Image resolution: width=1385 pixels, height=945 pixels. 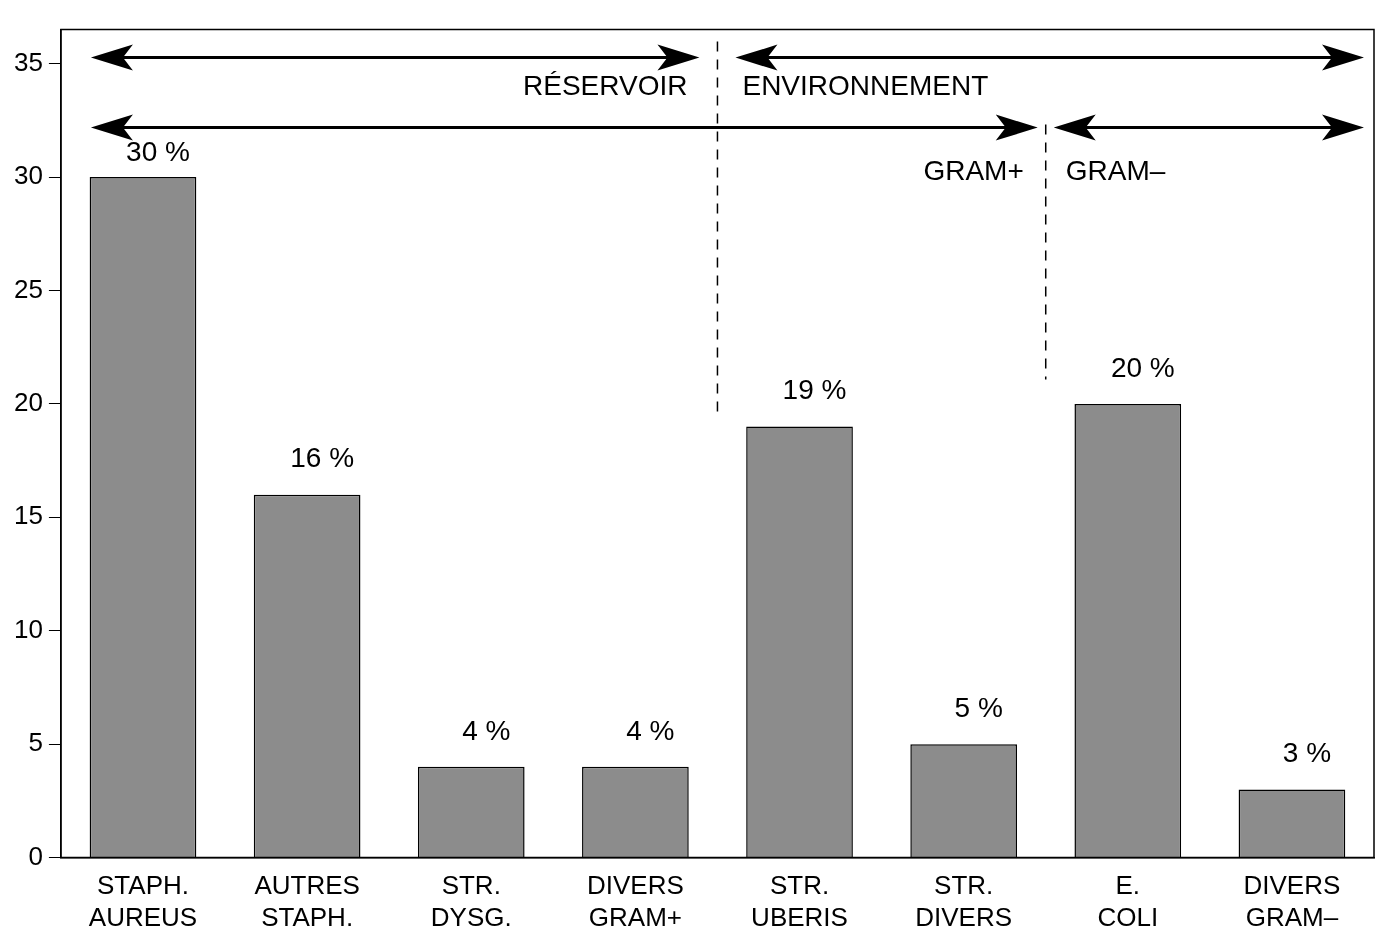 What do you see at coordinates (799, 901) in the screenshot?
I see `x-tick-label: STR. UBERIS` at bounding box center [799, 901].